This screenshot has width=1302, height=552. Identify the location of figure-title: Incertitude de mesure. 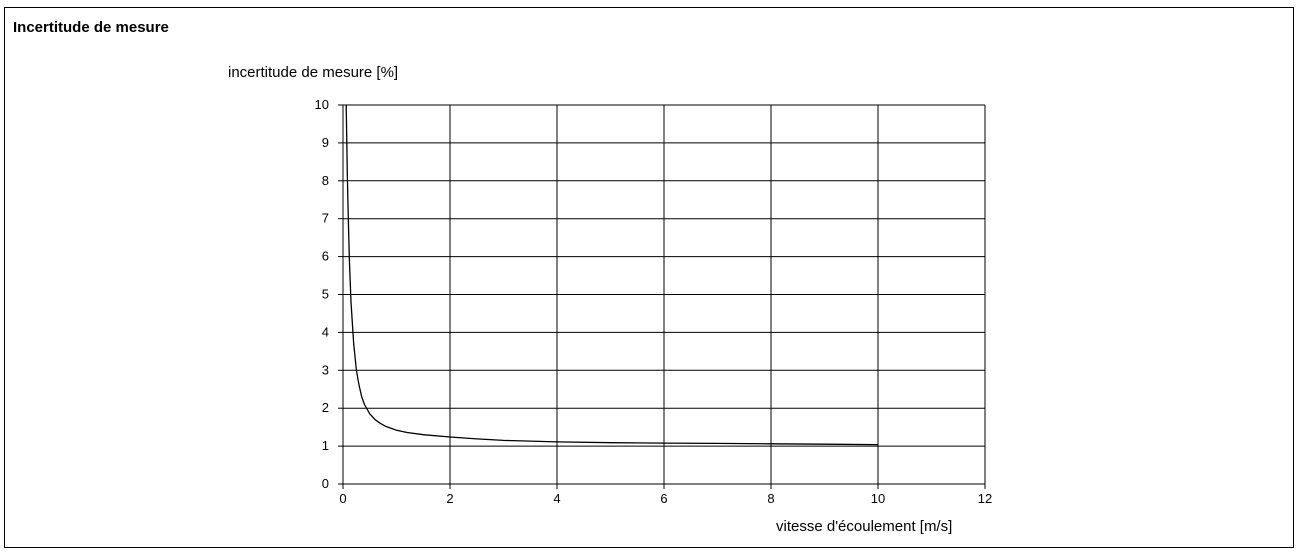
(91, 27).